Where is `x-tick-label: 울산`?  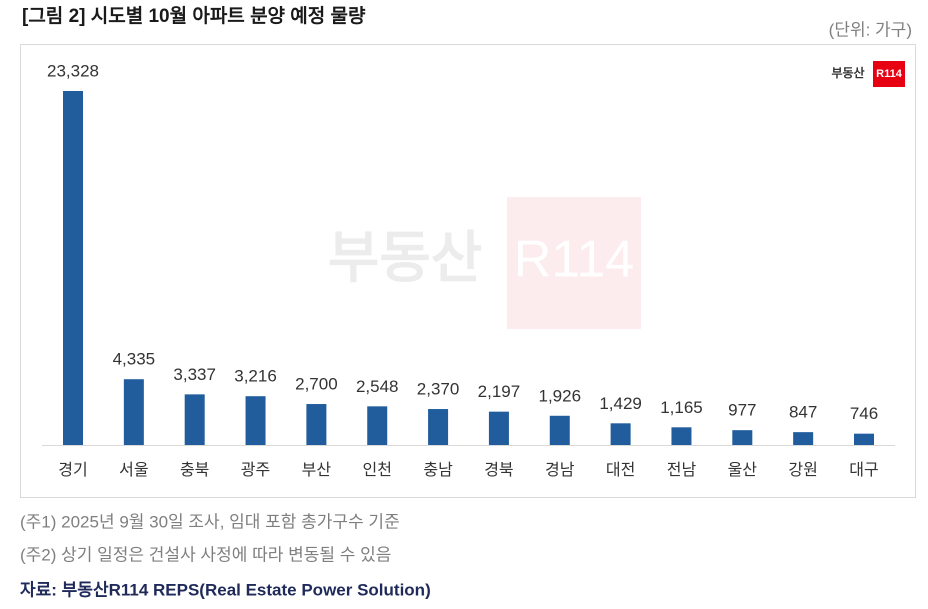 x-tick-label: 울산 is located at coordinates (743, 470).